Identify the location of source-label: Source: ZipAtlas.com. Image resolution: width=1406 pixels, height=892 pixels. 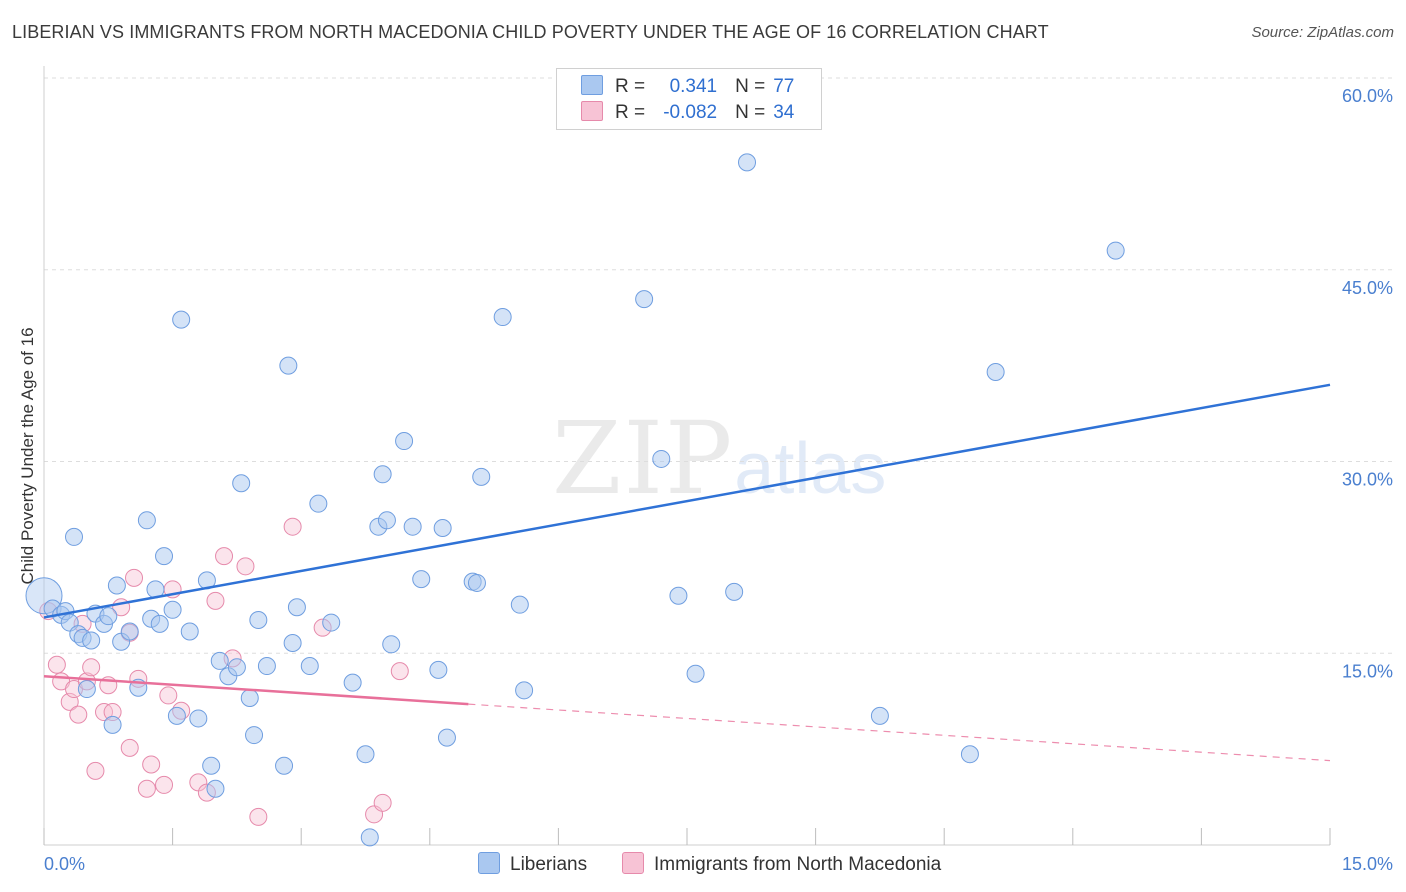
(1322, 32).